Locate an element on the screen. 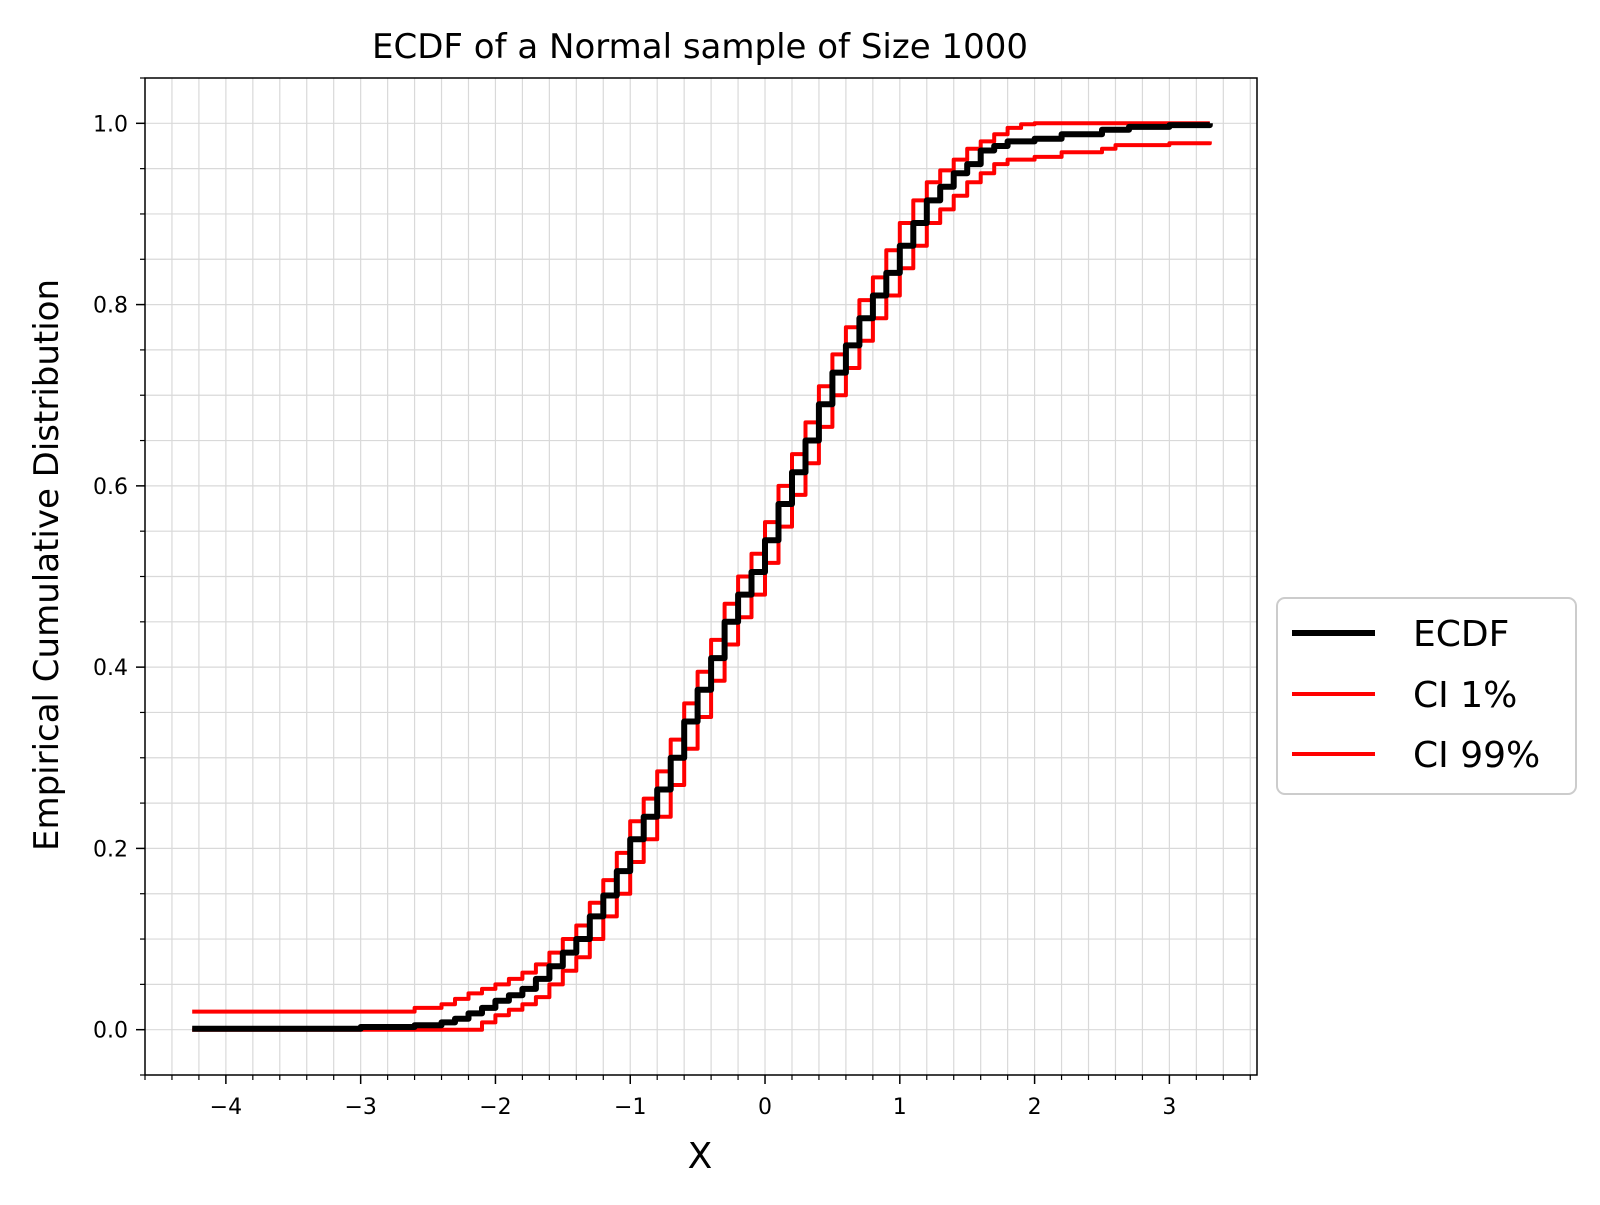  y-tick-label: 0.2 is located at coordinates (110, 849).